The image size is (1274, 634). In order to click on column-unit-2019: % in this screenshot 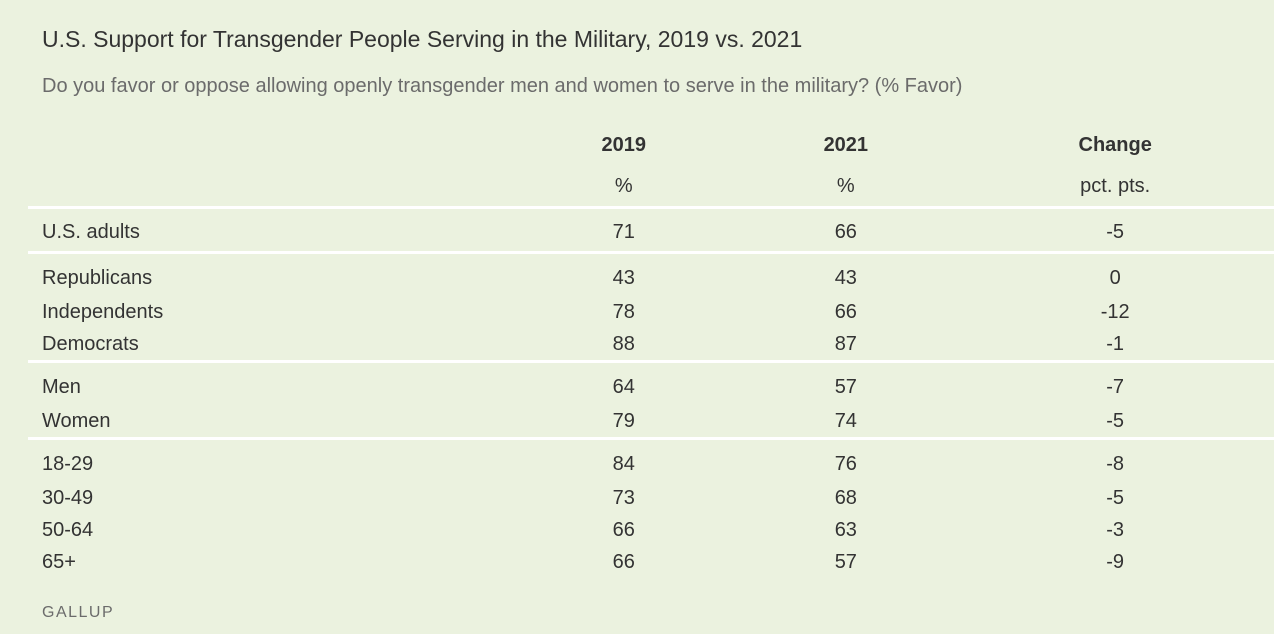, I will do `click(623, 185)`.